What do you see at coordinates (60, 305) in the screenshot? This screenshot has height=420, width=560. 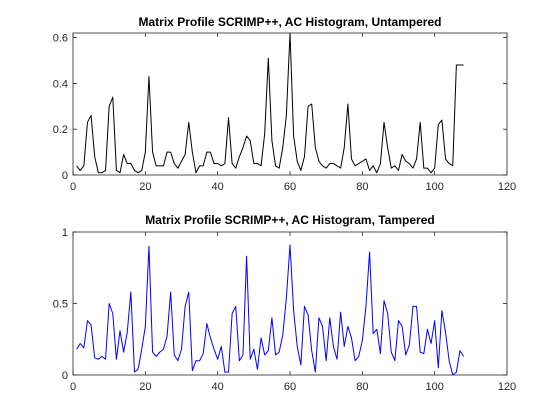 I see `y-tick-label: 0.5` at bounding box center [60, 305].